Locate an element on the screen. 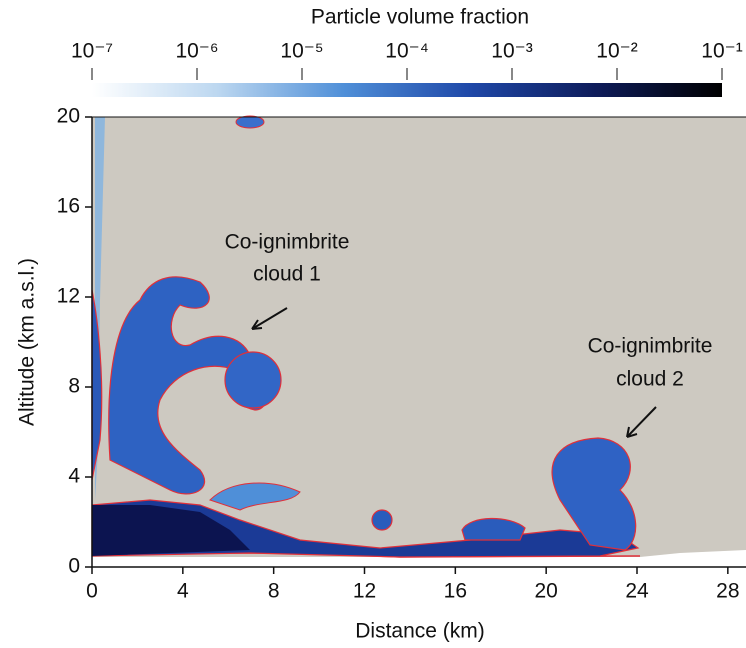  colorbar-tick-label: 10⁻¹ is located at coordinates (721, 51).